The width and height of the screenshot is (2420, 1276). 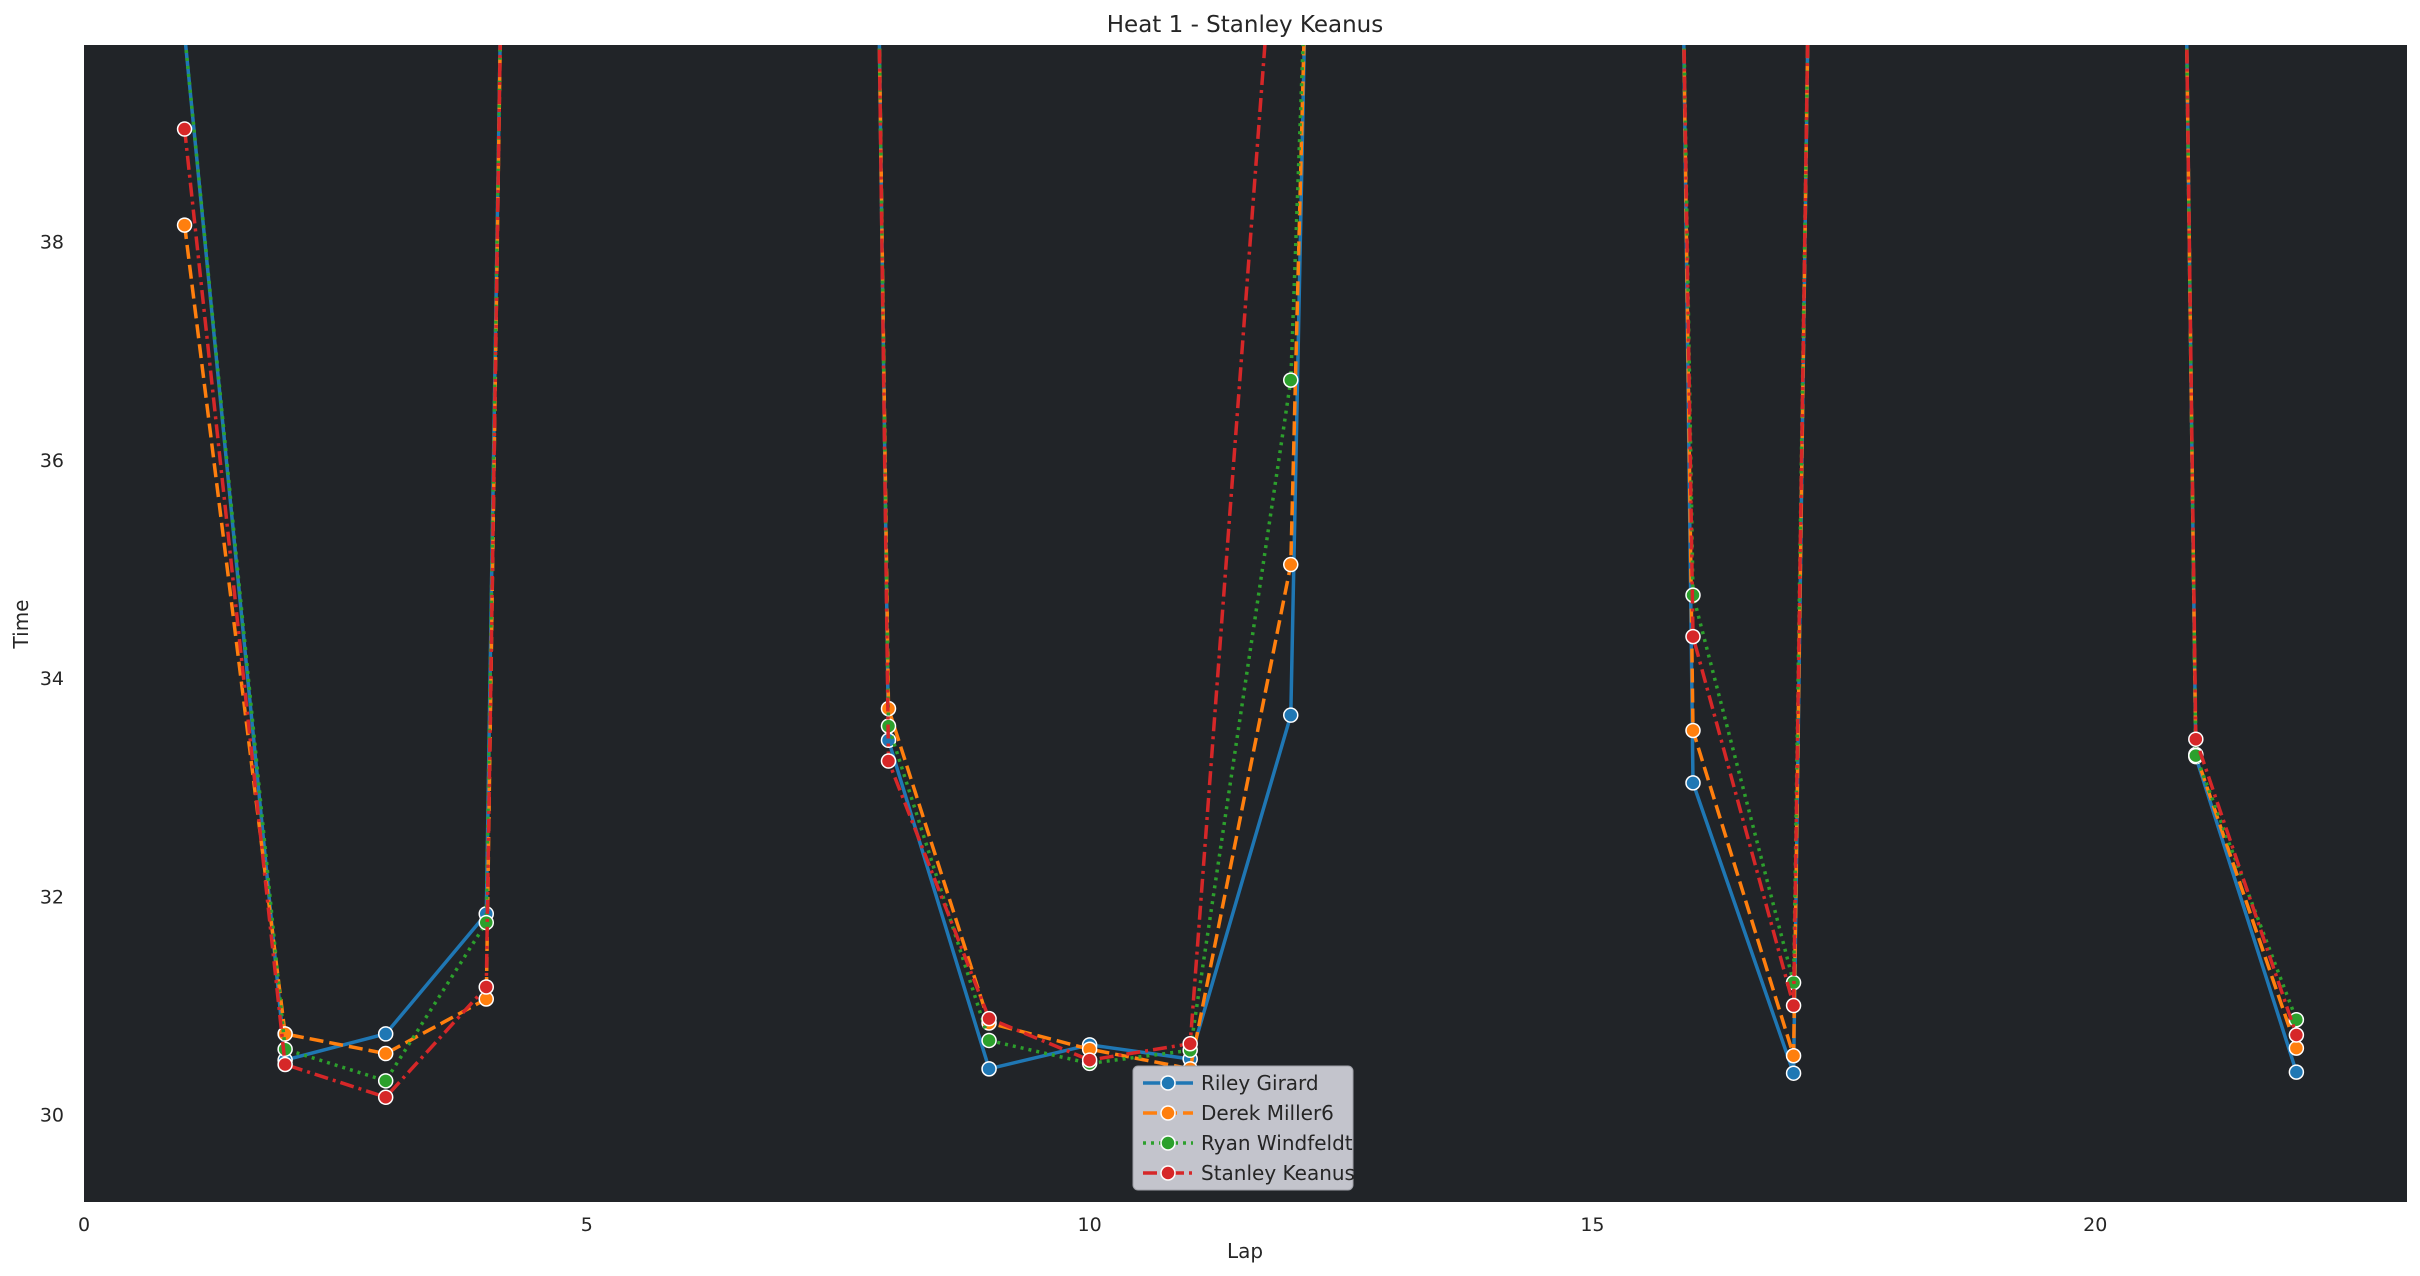 I want to click on legend-label: Stanley Keanus, so click(x=1278, y=1173).